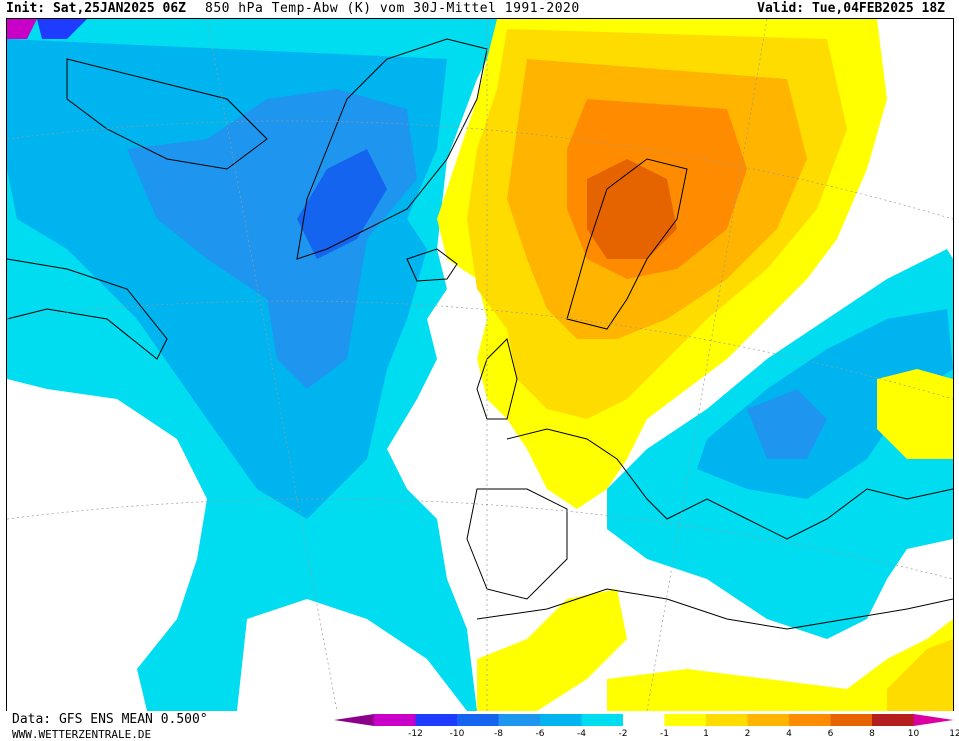 The image size is (959, 741). I want to click on arctic-islands, so click(167, 114).